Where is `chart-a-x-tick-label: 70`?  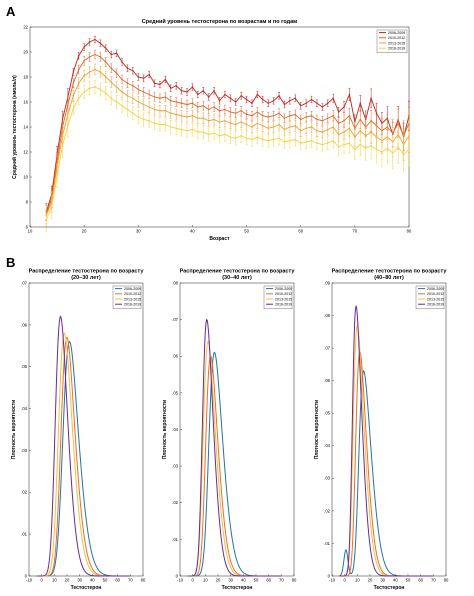
chart-a-x-tick-label: 70 is located at coordinates (355, 231).